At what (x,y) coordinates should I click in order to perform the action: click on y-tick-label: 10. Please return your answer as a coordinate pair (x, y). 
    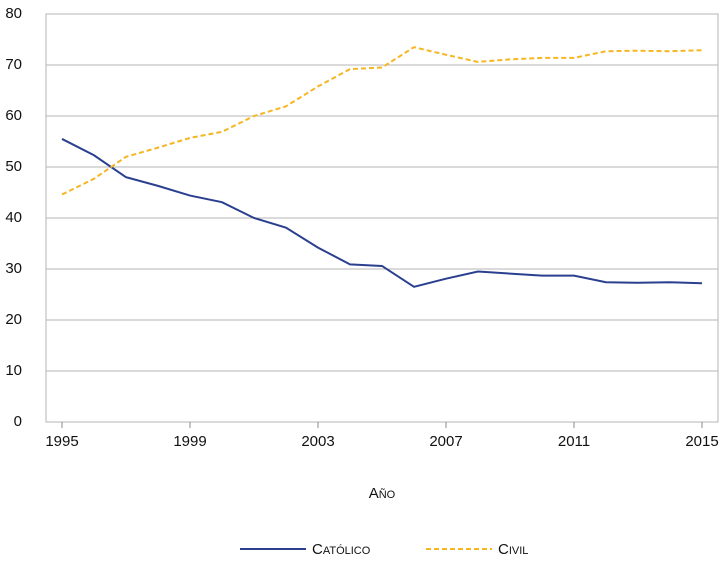
    Looking at the image, I should click on (13, 370).